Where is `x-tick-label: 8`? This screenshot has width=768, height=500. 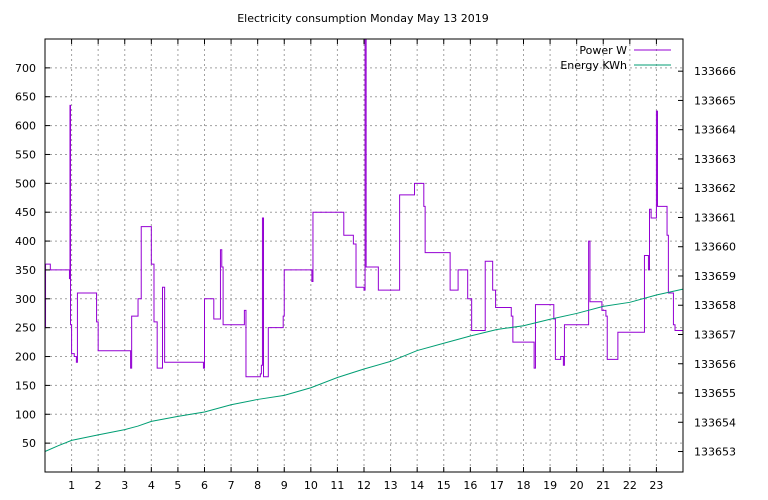 x-tick-label: 8 is located at coordinates (257, 485).